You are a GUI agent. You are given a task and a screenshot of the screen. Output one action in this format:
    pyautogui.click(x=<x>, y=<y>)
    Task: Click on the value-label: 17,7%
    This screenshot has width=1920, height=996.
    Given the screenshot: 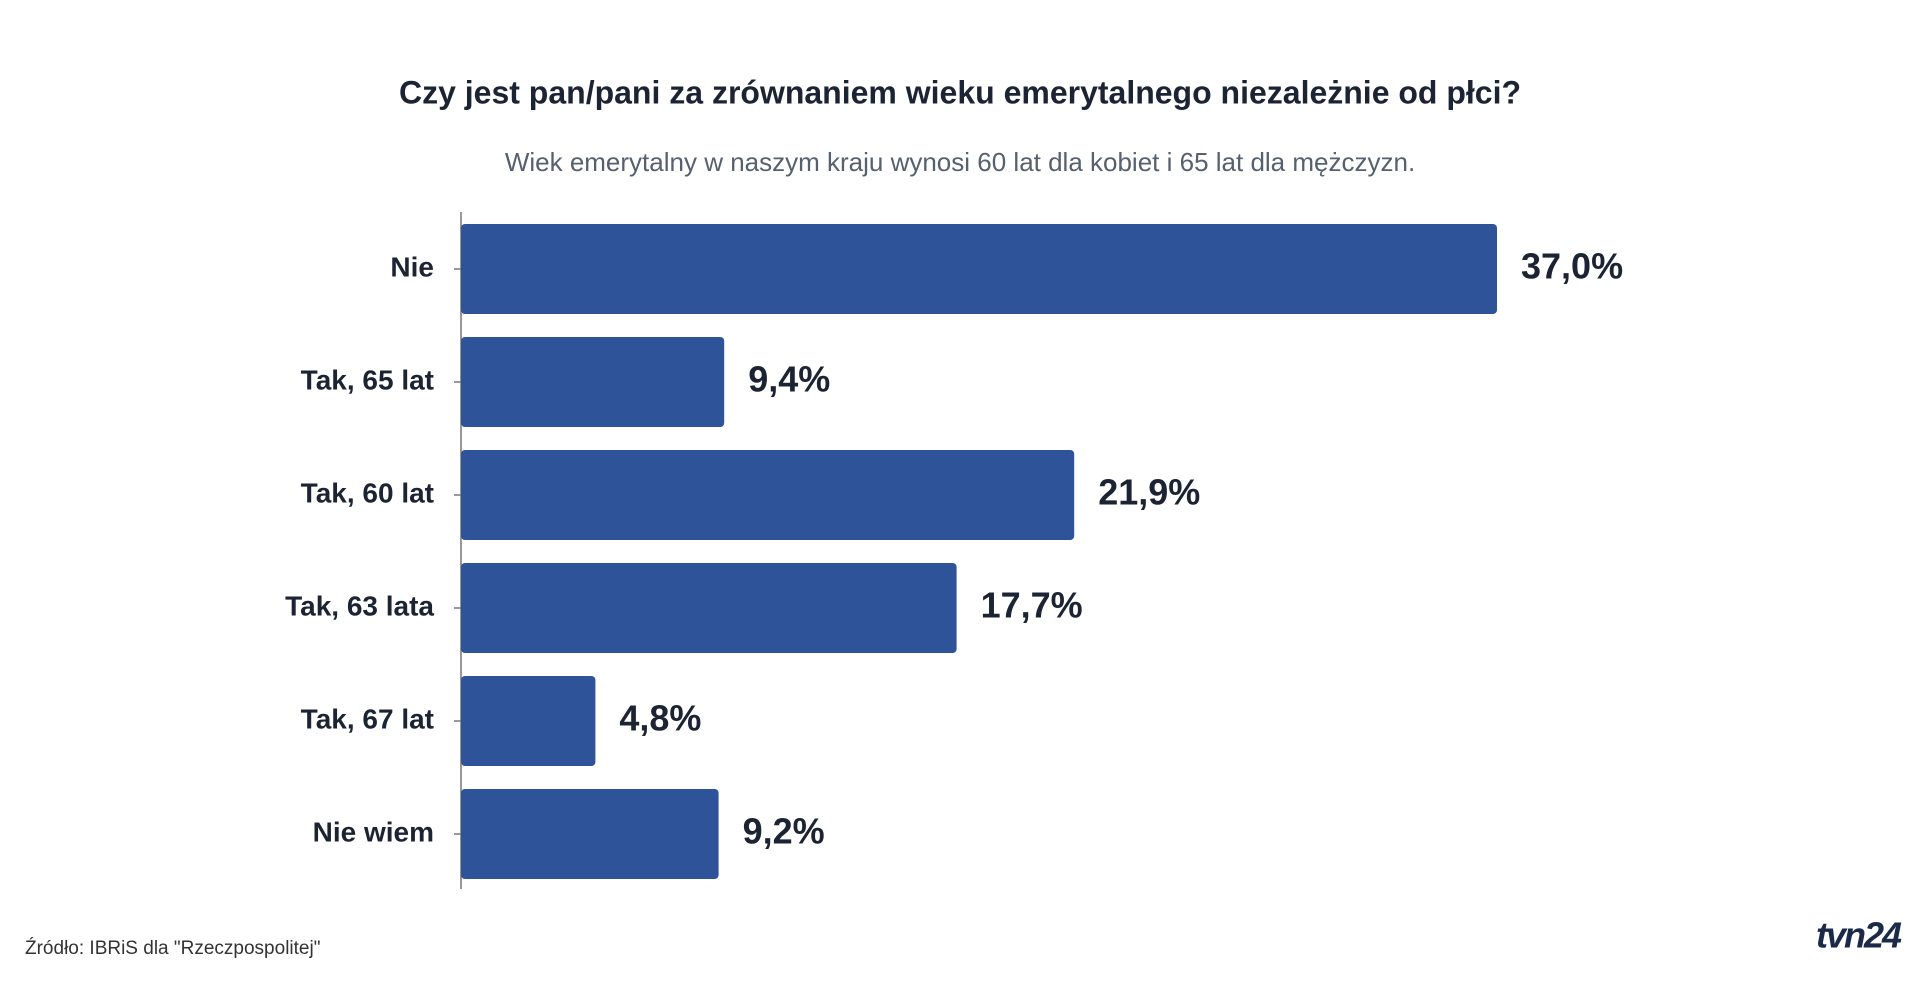 What is the action you would take?
    pyautogui.click(x=1032, y=605)
    